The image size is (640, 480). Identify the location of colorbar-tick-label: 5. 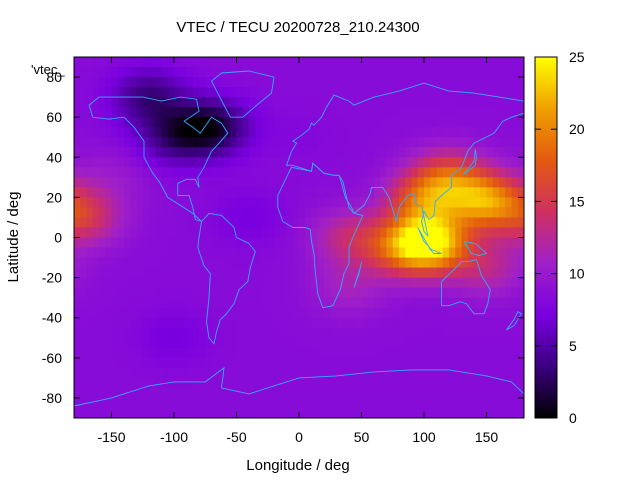
(573, 346).